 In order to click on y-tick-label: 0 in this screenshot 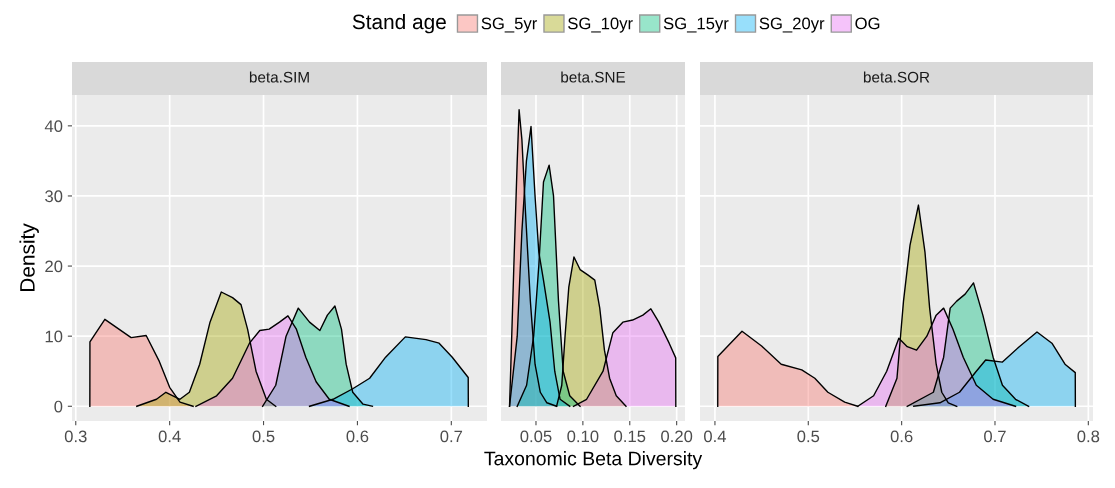, I will do `click(58, 406)`.